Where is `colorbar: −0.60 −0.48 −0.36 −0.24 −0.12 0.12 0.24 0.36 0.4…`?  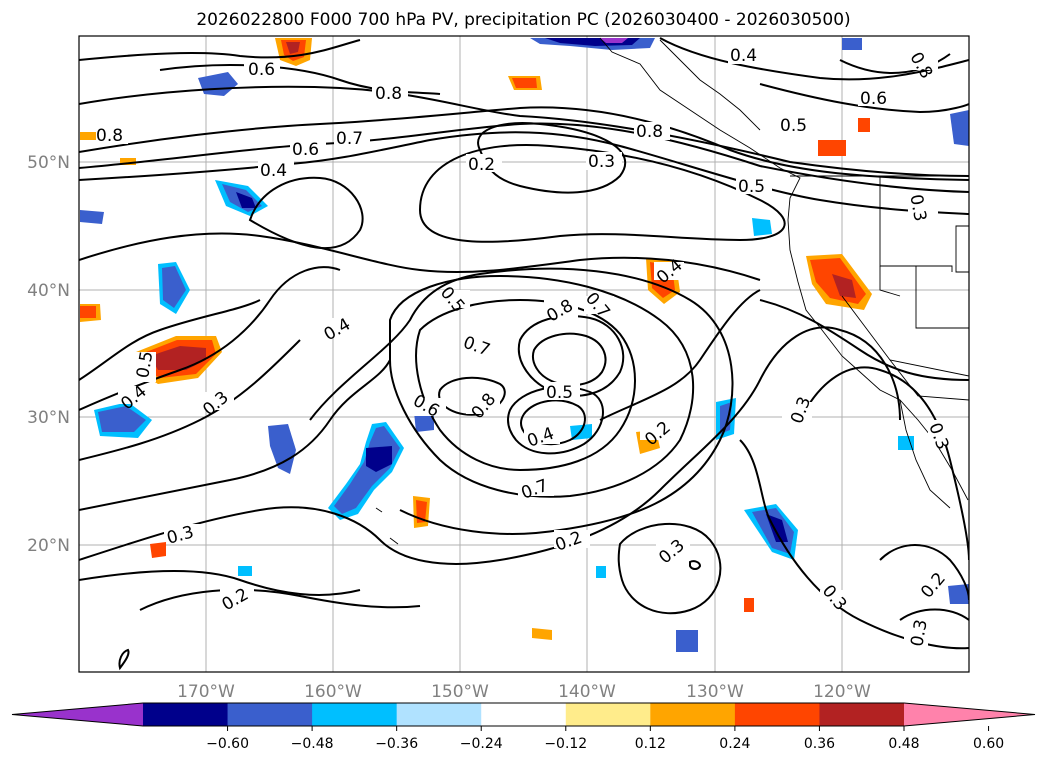 colorbar: −0.60 −0.48 −0.36 −0.24 −0.12 0.12 0.24 0.36 0.4… is located at coordinates (523, 727).